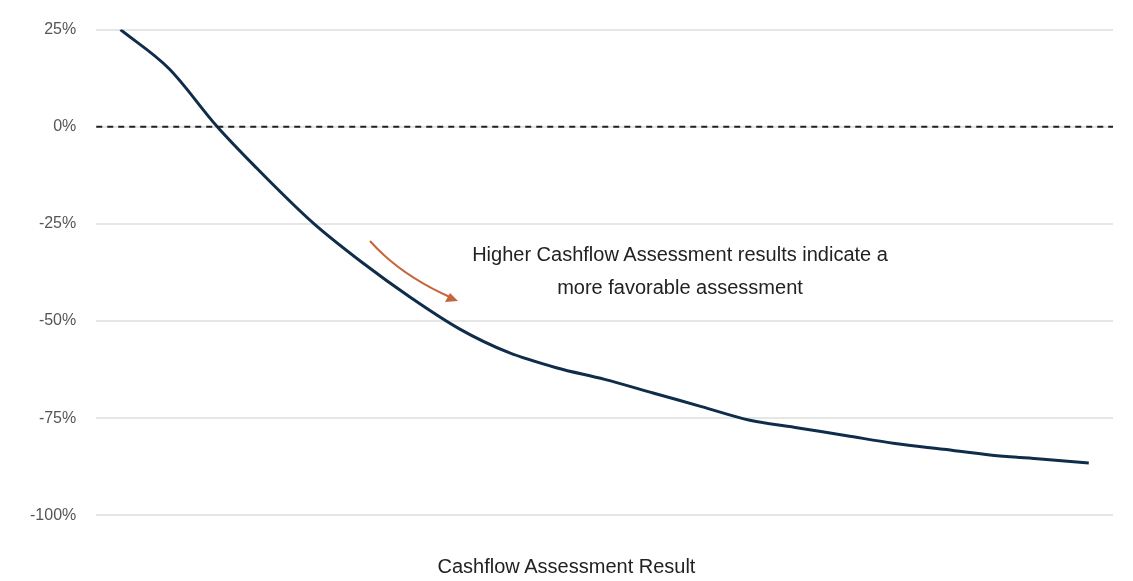  Describe the element at coordinates (57, 320) in the screenshot. I see `y-tick-label: -50%` at that location.